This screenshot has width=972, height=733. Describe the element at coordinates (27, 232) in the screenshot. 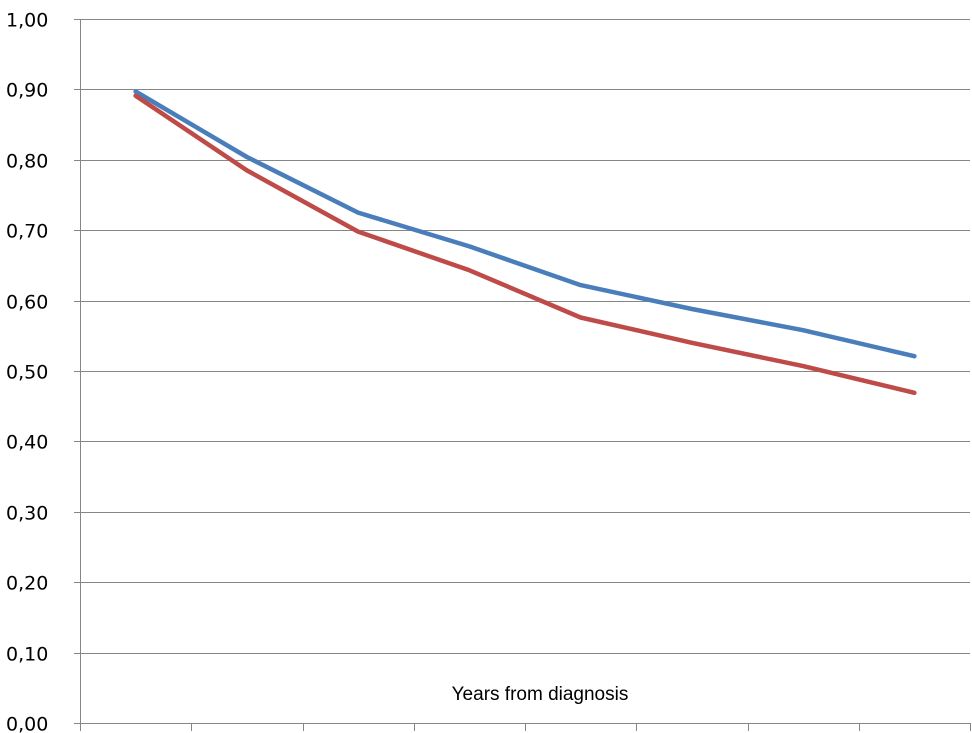

I see `y-tick-label: 0,70` at that location.